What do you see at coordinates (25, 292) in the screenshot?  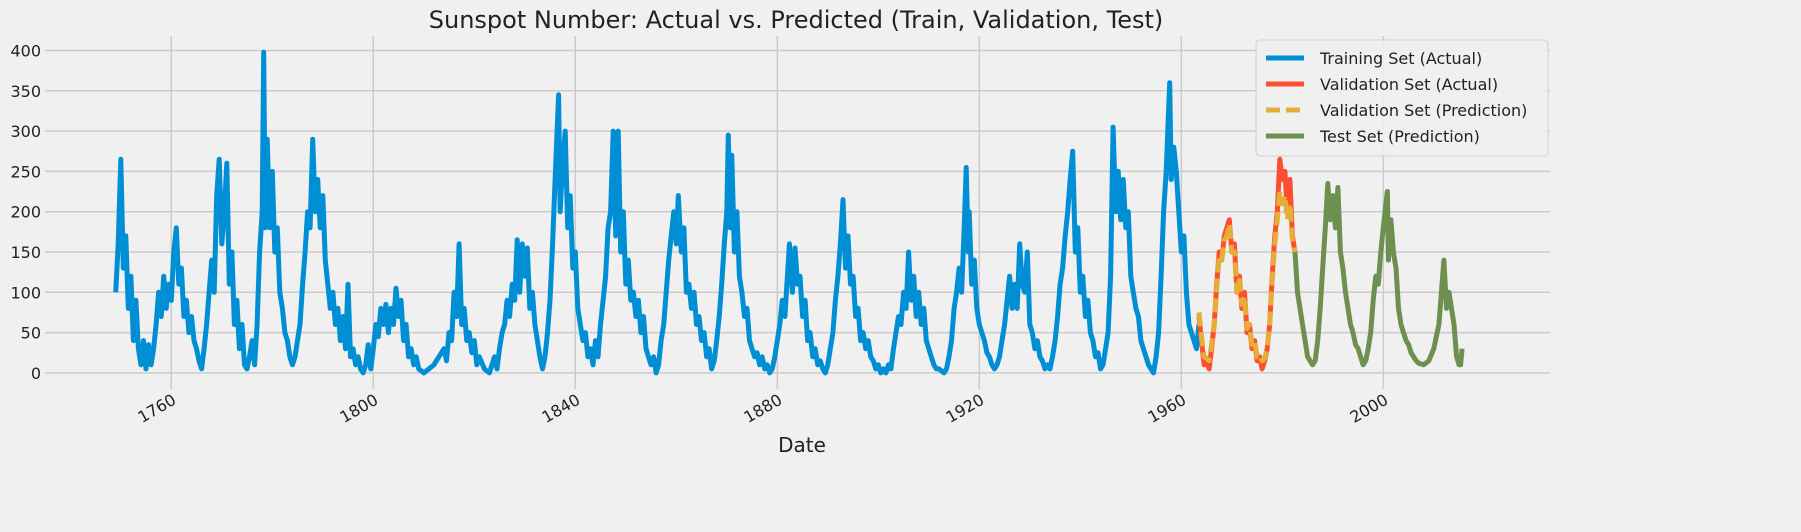 I see `y-tick-label: 100` at bounding box center [25, 292].